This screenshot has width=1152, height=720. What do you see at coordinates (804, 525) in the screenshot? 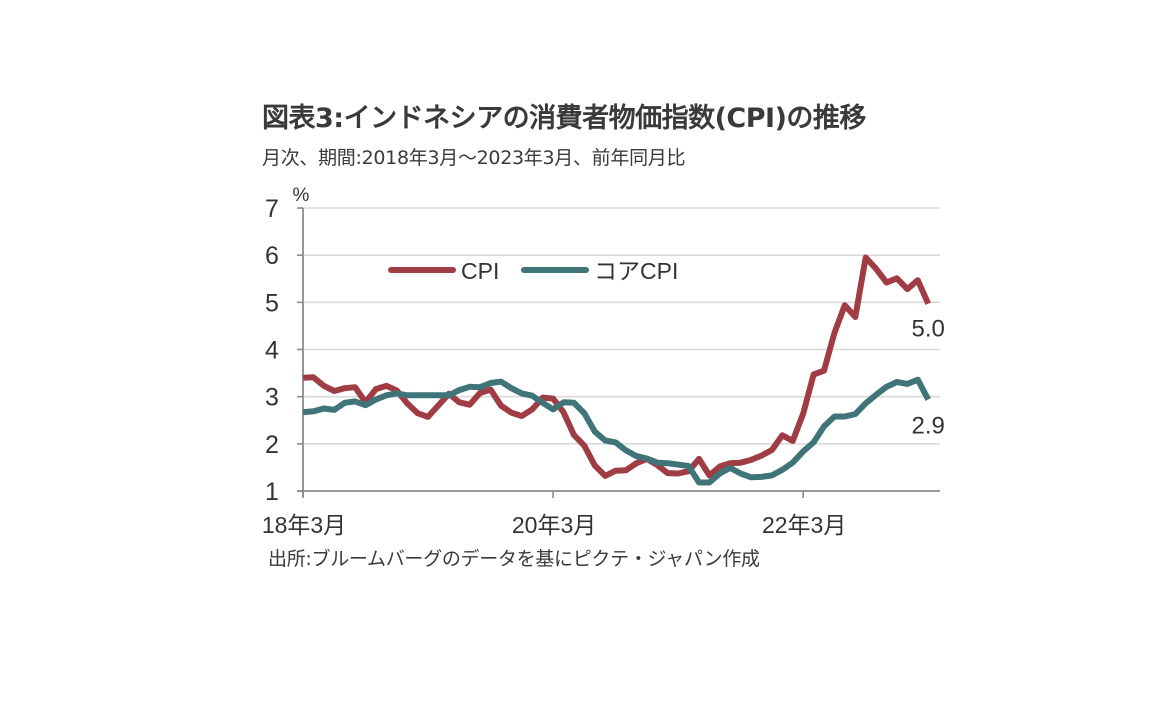
I see `x-tick-label: 22年3月` at bounding box center [804, 525].